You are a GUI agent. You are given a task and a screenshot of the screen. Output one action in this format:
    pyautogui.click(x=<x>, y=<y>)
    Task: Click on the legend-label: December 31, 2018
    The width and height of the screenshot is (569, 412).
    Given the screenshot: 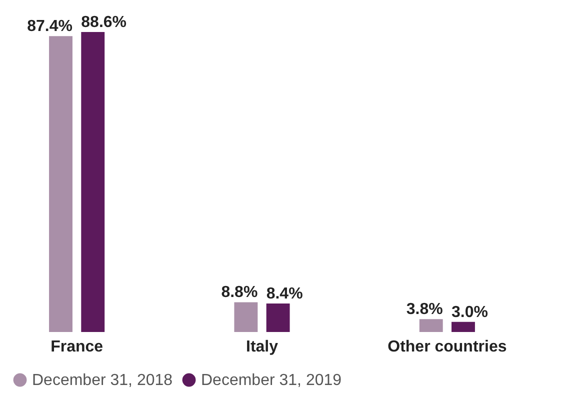 What is the action you would take?
    pyautogui.click(x=102, y=380)
    